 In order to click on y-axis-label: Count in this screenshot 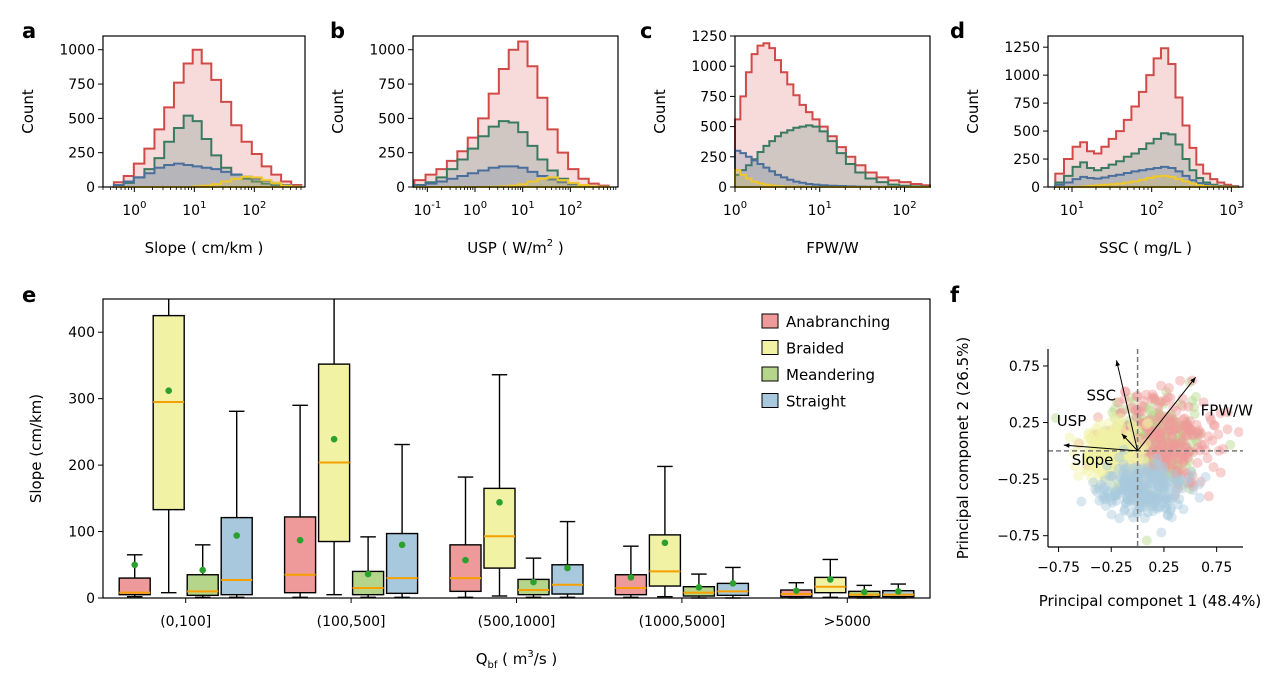, I will do `click(973, 111)`.